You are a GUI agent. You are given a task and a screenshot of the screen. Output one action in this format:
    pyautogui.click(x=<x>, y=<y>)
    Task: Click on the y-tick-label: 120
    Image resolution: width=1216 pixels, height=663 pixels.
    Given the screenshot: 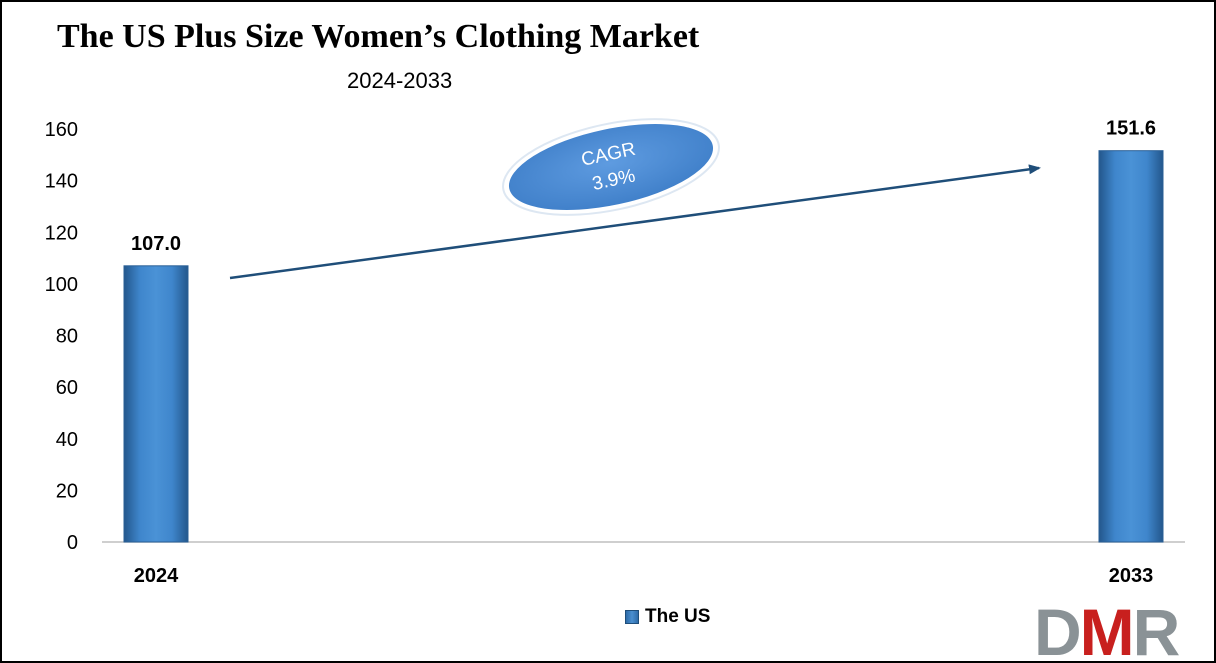 What is the action you would take?
    pyautogui.click(x=61, y=233)
    